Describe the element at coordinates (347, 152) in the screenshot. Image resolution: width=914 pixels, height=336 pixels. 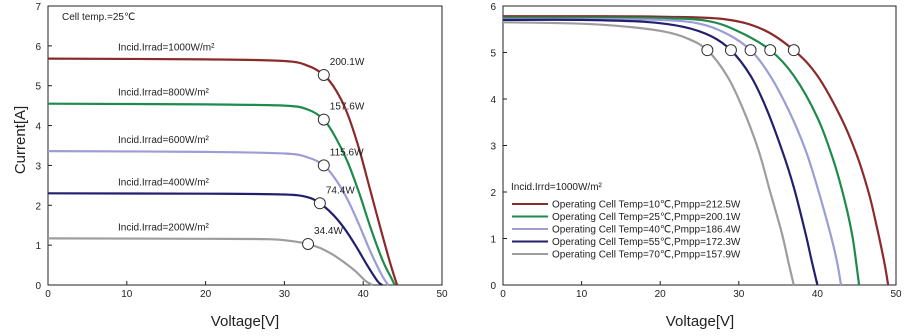
I see `left-mpp-power-label: 115.6W` at that location.